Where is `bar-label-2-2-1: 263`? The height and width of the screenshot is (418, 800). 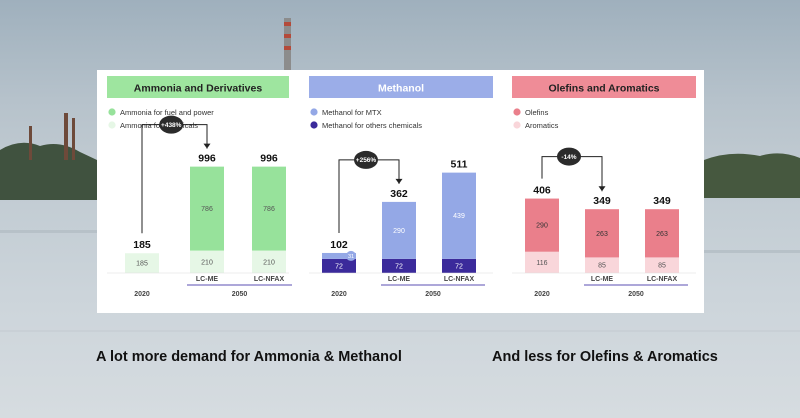
bar-label-2-2-1: 263 is located at coordinates (662, 234).